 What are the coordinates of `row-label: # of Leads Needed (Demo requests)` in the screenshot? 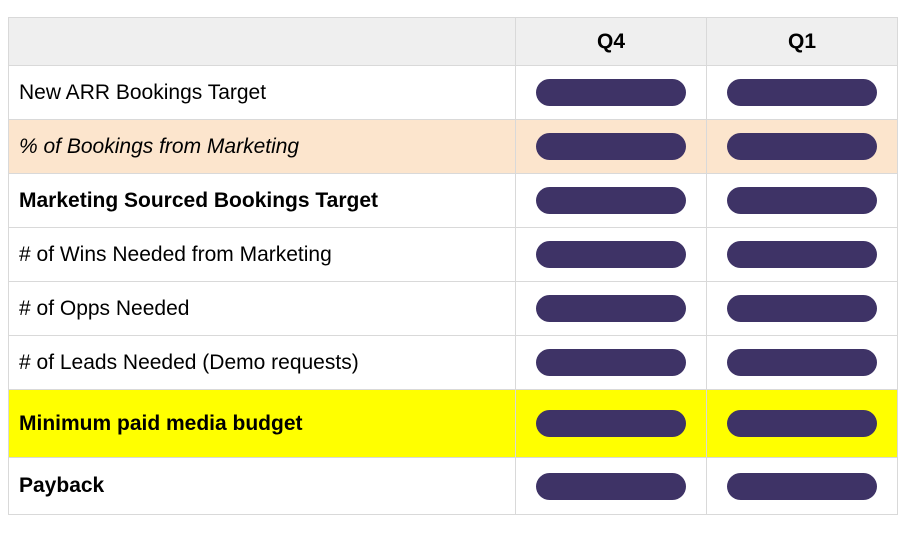 It's located at (262, 362).